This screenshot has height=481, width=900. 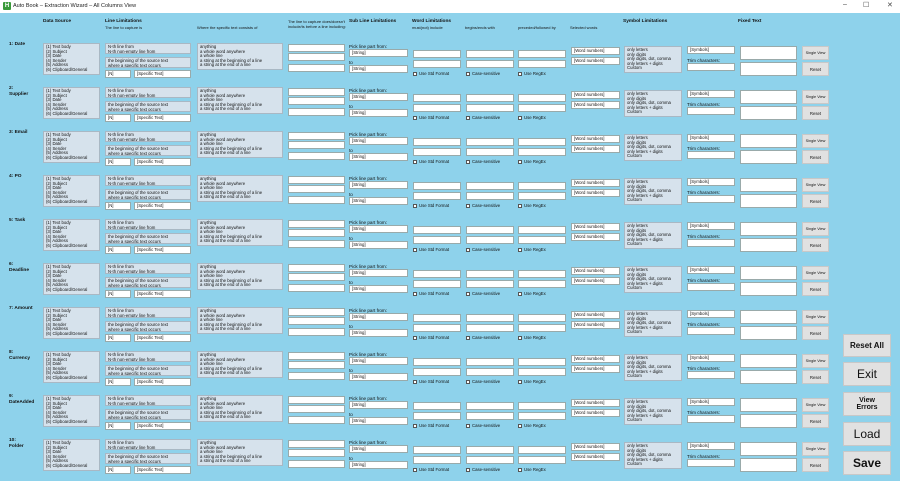 I want to click on list-option: (6) Clipboard/General, so click(x=67, y=421).